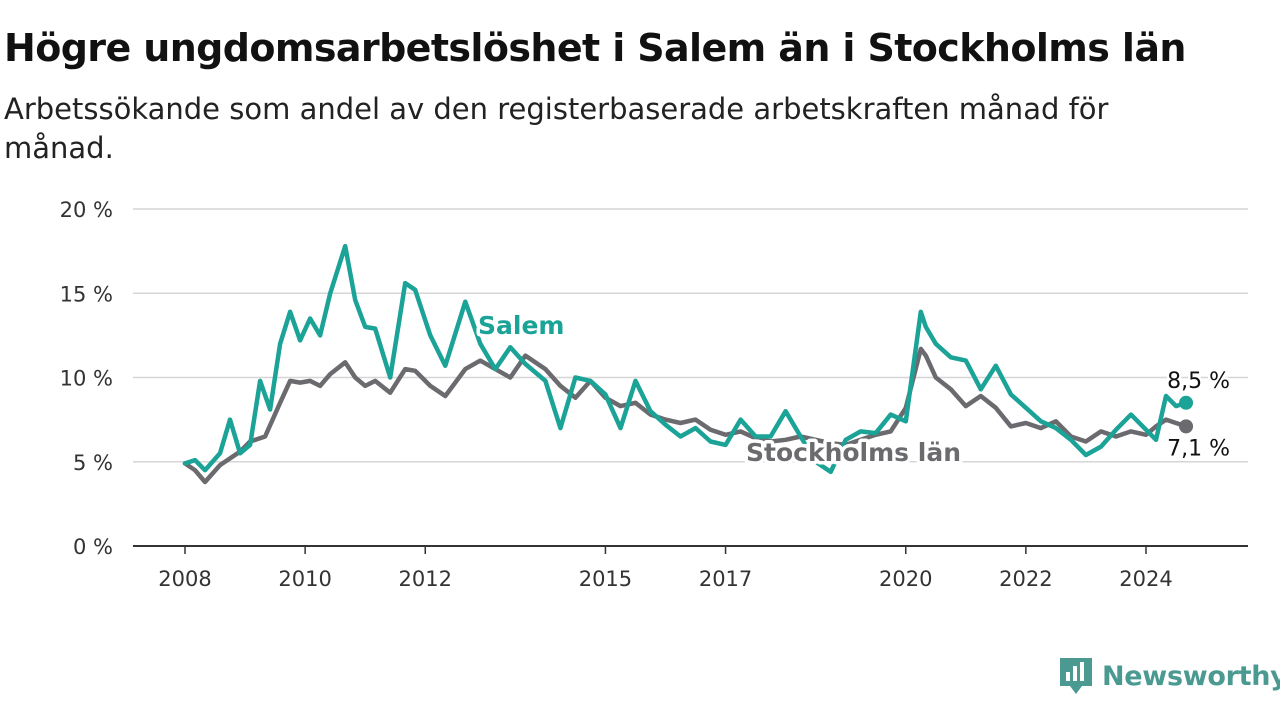 Image resolution: width=1280 pixels, height=720 pixels. I want to click on end-point-salem, so click(1186, 402).